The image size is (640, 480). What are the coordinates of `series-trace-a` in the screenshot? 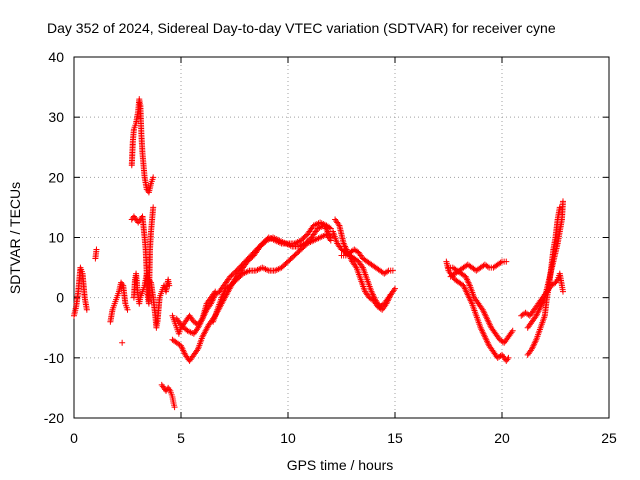 It's located at (80, 291).